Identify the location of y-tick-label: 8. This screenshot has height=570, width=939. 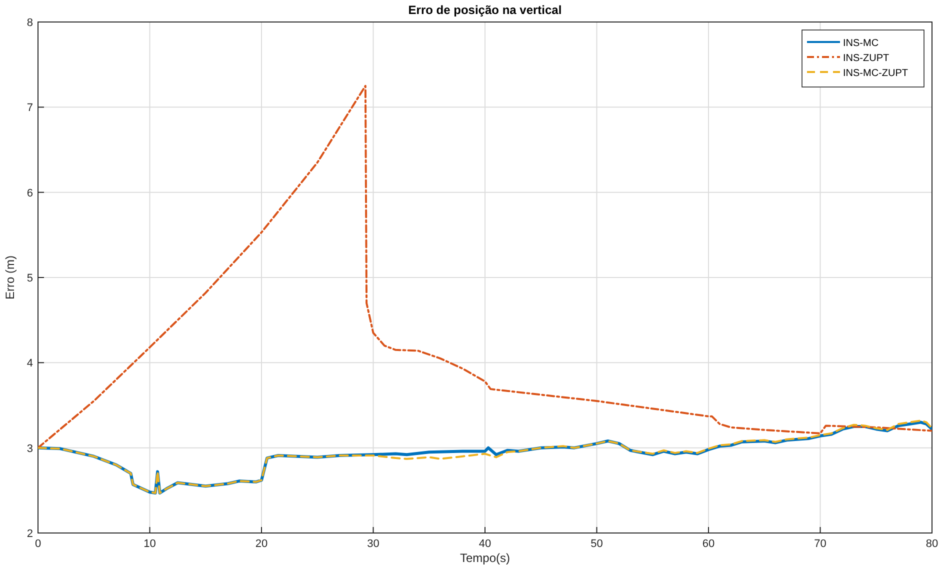
(29, 23).